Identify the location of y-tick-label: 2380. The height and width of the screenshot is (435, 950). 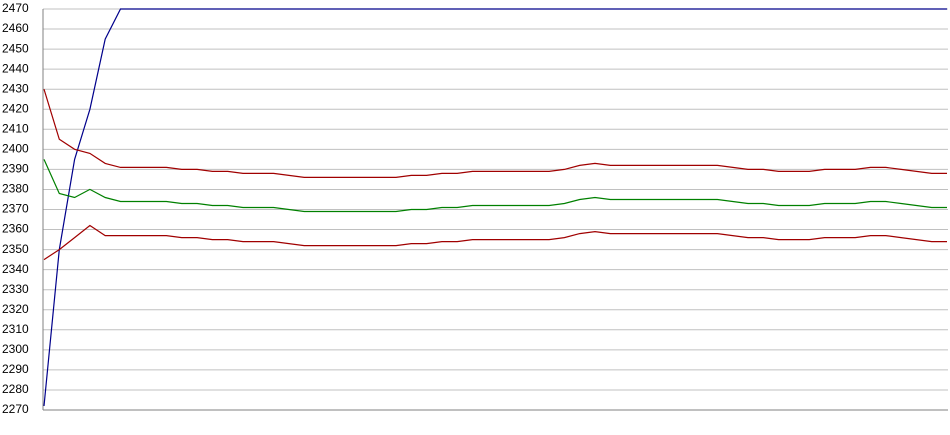
(15, 189).